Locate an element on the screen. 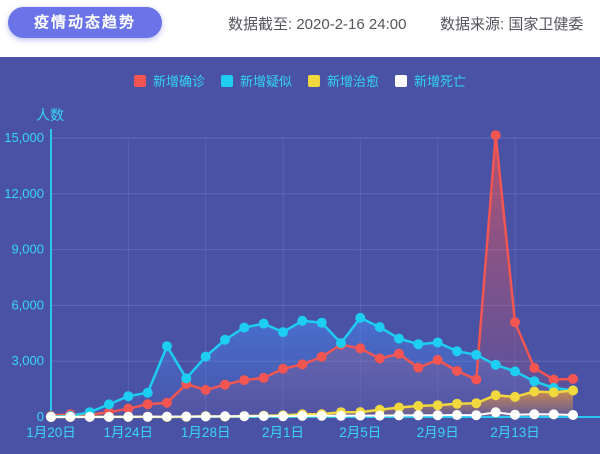  legend-item-new-cured: 新增治愈 is located at coordinates (343, 80).